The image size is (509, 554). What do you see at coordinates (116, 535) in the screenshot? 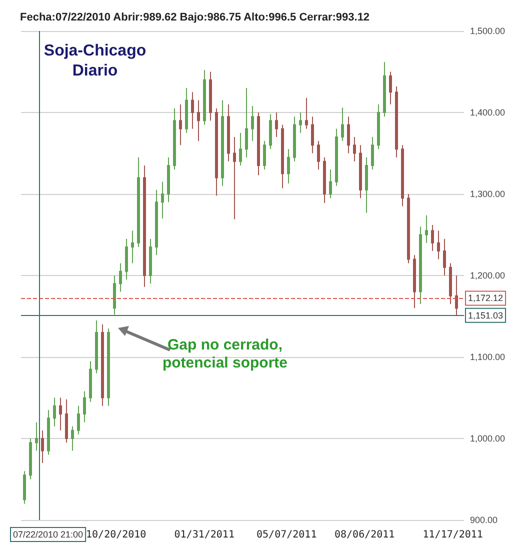
I see `x-tick-label: 10/20/2010` at bounding box center [116, 535].